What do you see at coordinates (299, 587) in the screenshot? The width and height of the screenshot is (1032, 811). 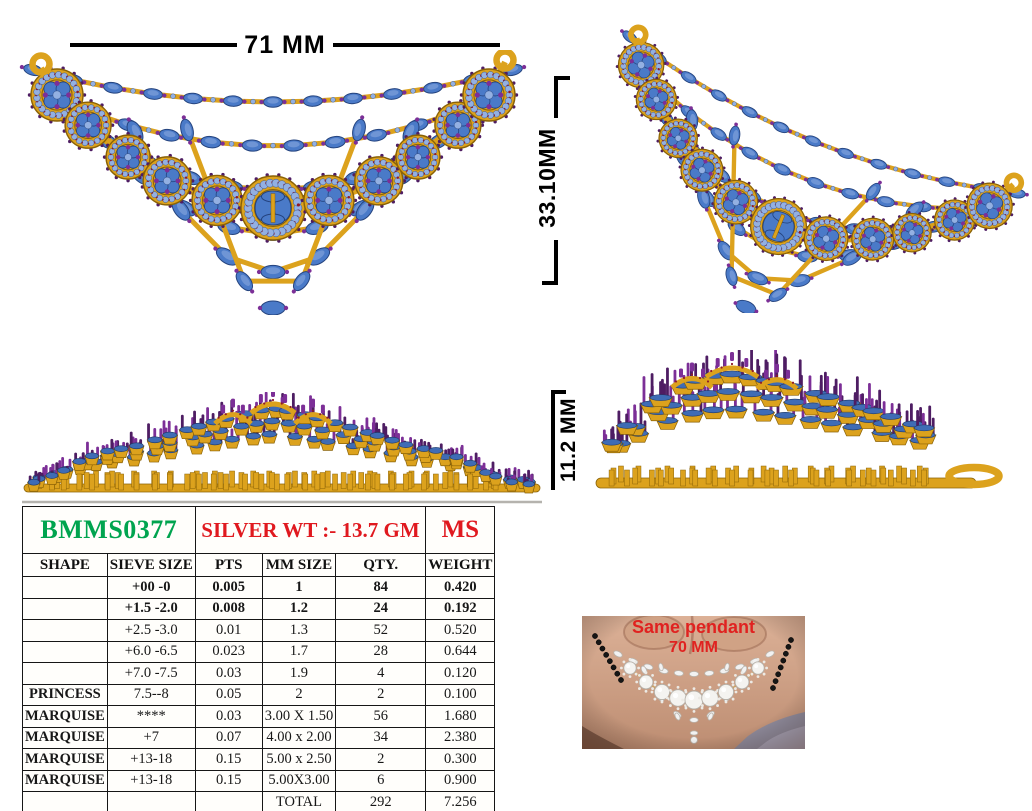 I see `cell-mmsize: 1` at bounding box center [299, 587].